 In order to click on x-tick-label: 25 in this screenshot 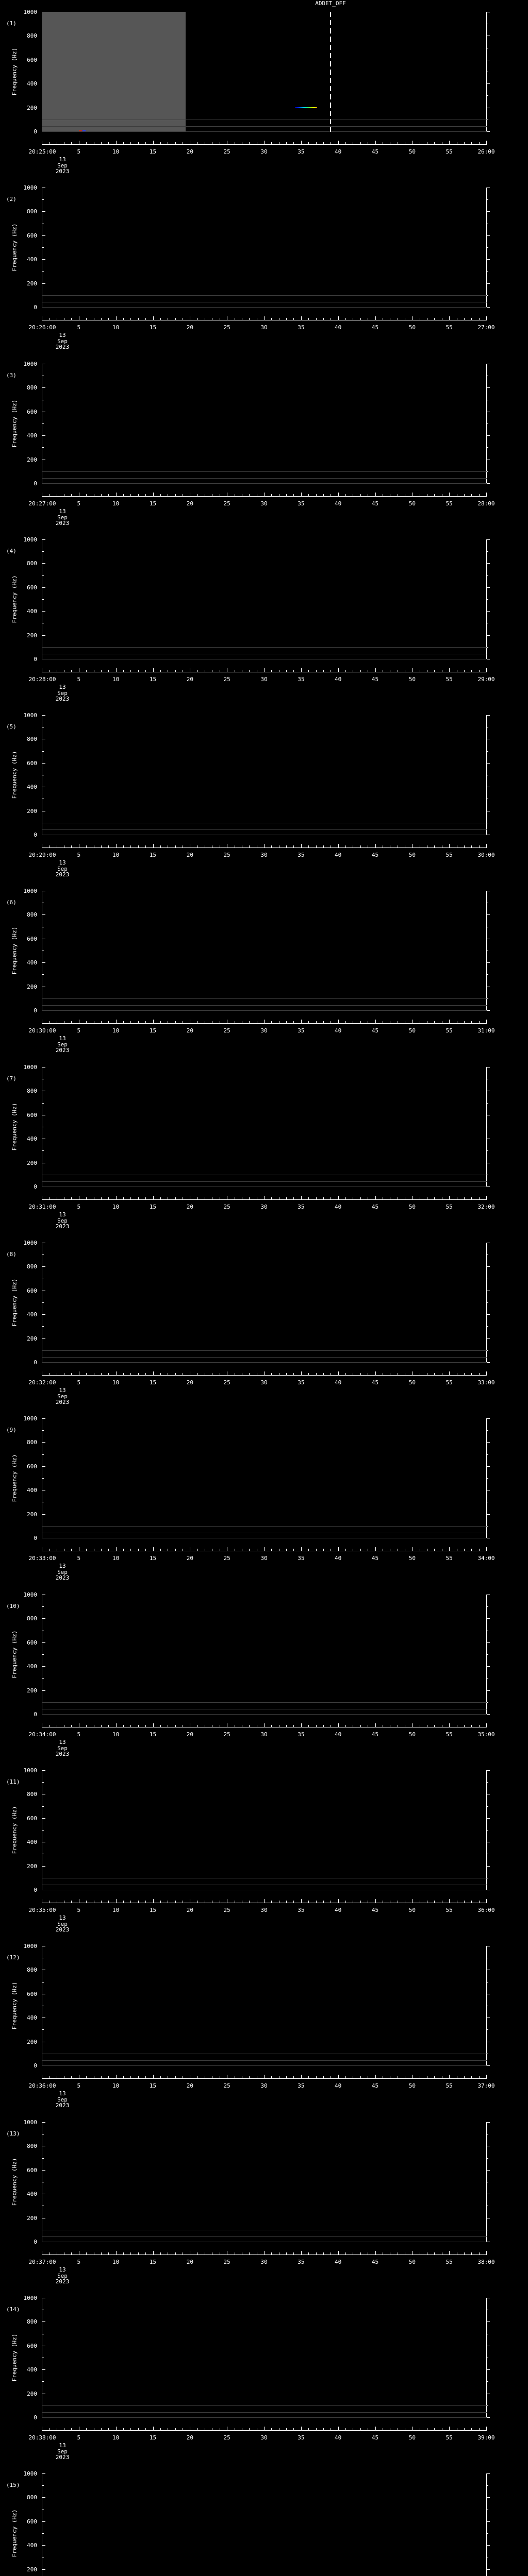, I will do `click(227, 855)`.